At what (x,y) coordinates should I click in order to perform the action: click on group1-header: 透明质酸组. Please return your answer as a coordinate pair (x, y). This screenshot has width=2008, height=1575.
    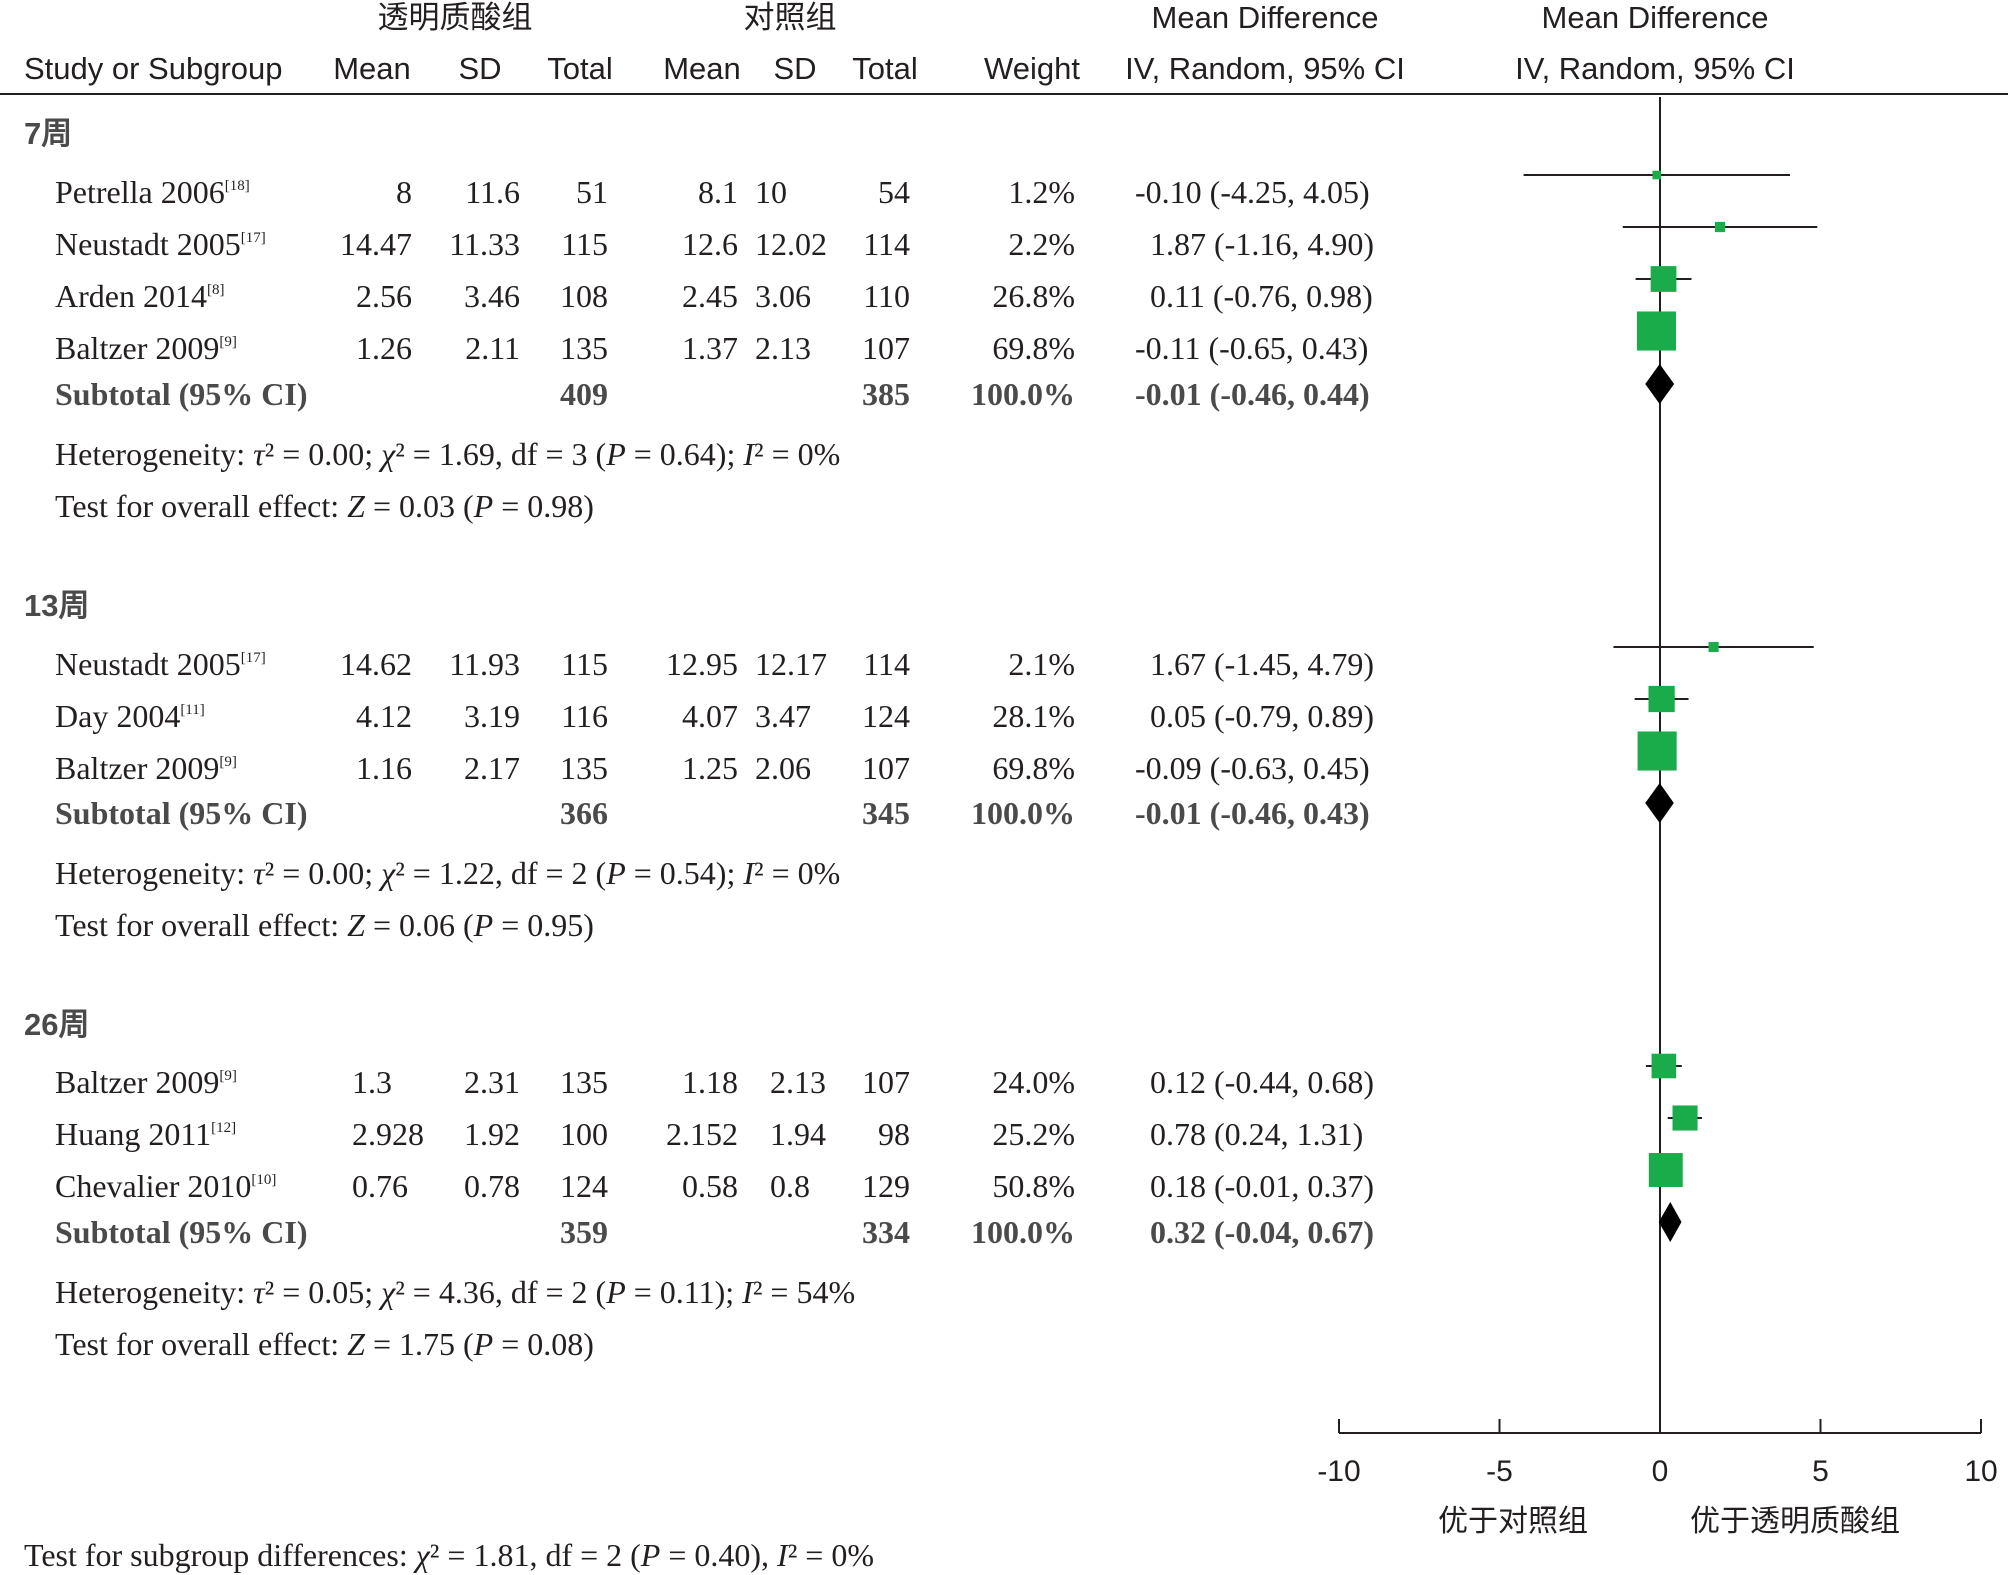
    Looking at the image, I should click on (455, 17).